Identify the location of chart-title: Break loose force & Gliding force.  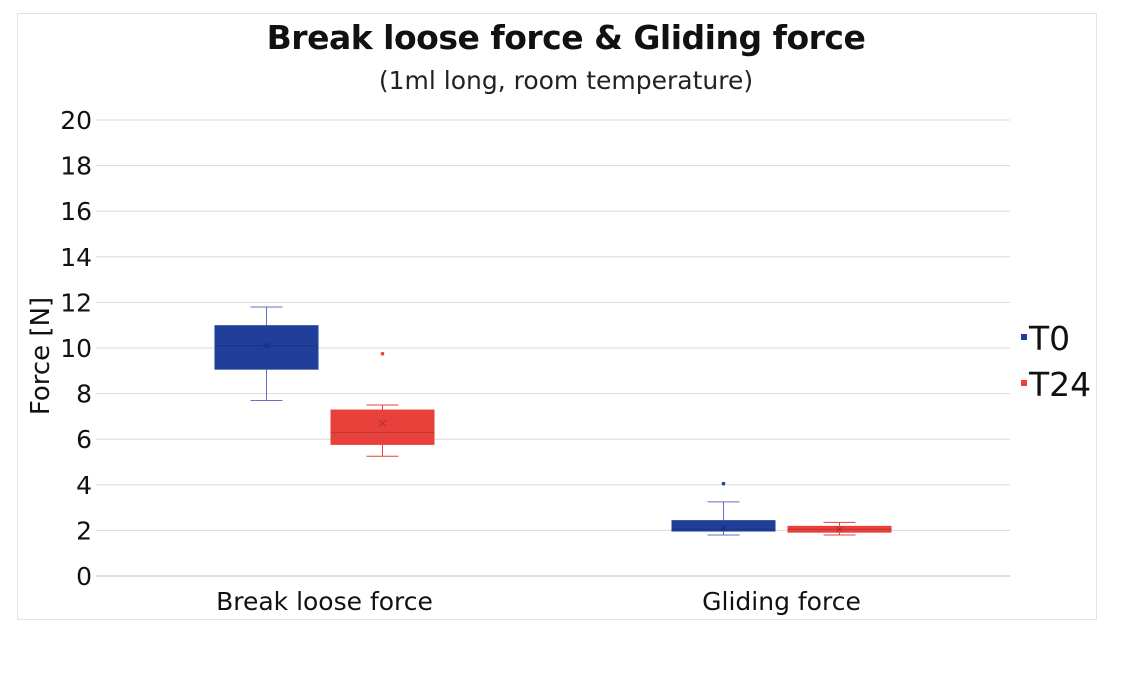
(566, 37).